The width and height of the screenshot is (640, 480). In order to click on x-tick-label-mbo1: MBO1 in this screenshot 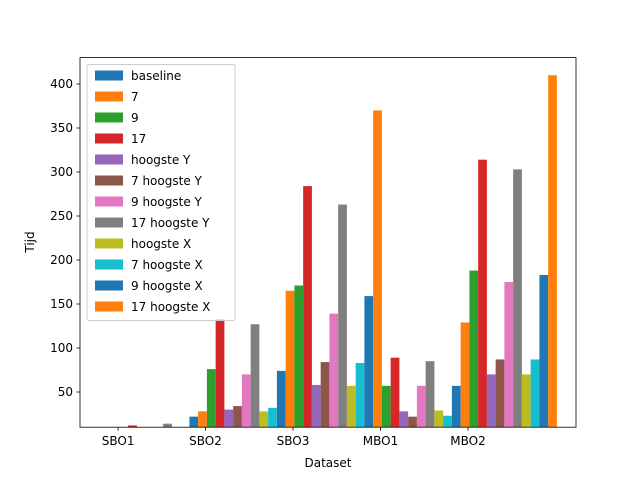, I will do `click(380, 441)`.